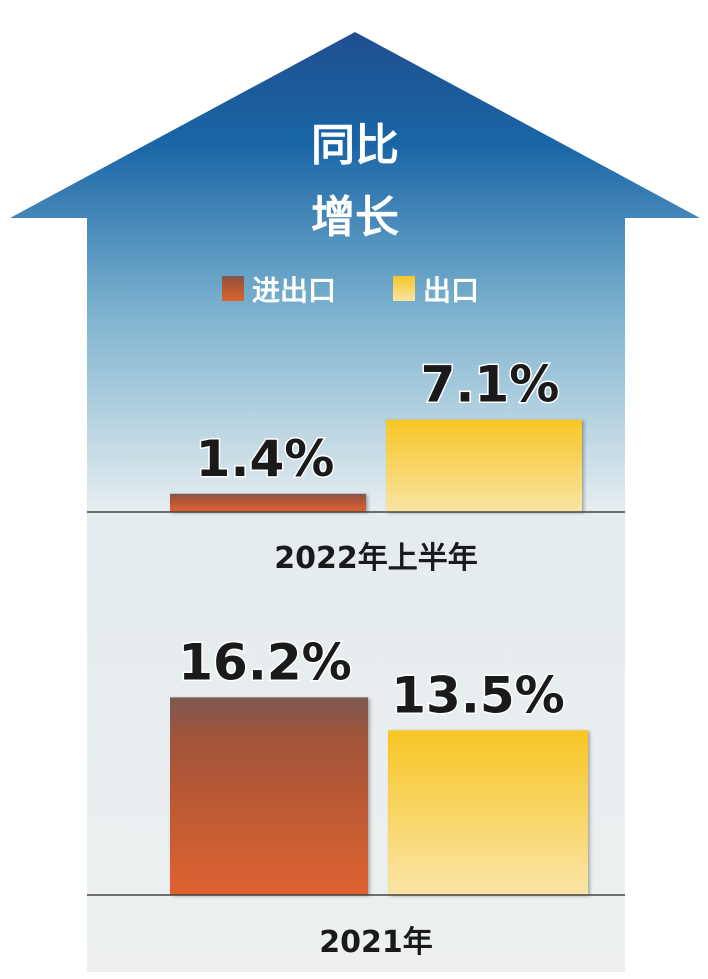 The width and height of the screenshot is (708, 979). What do you see at coordinates (264, 662) in the screenshot?
I see `data-label: 16.2%` at bounding box center [264, 662].